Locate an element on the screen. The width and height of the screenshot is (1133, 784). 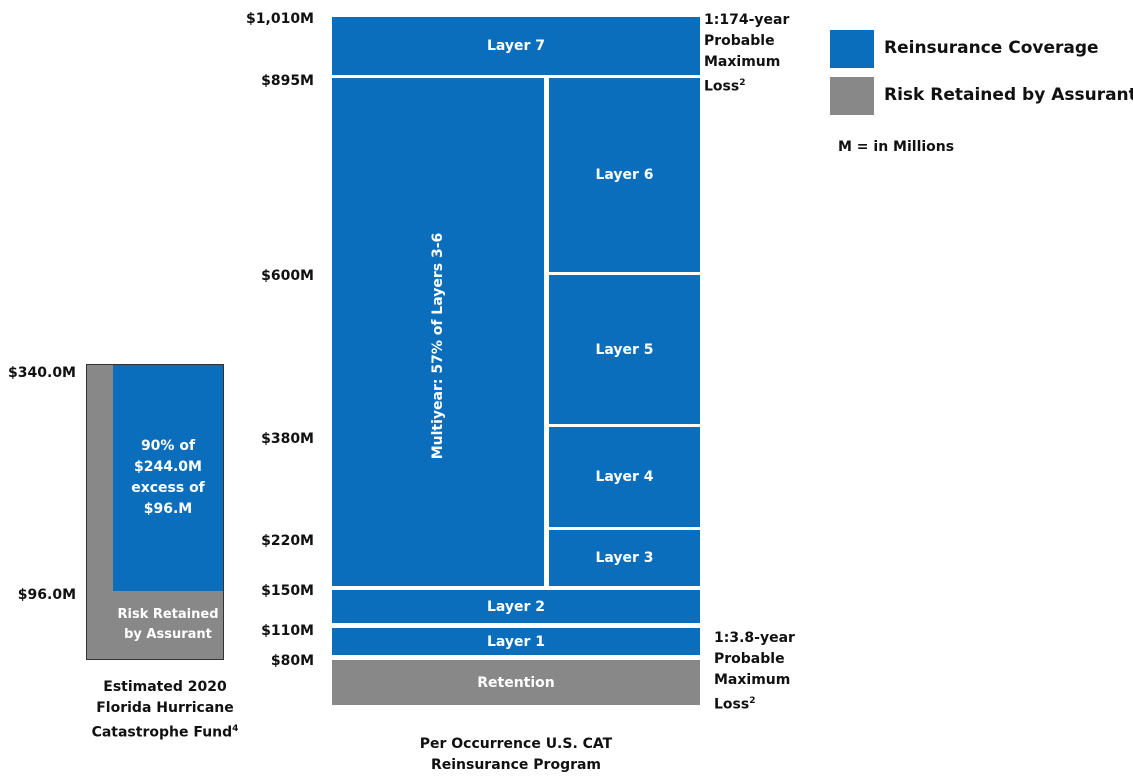
bottom-pml-line3: Maximum is located at coordinates (752, 680).